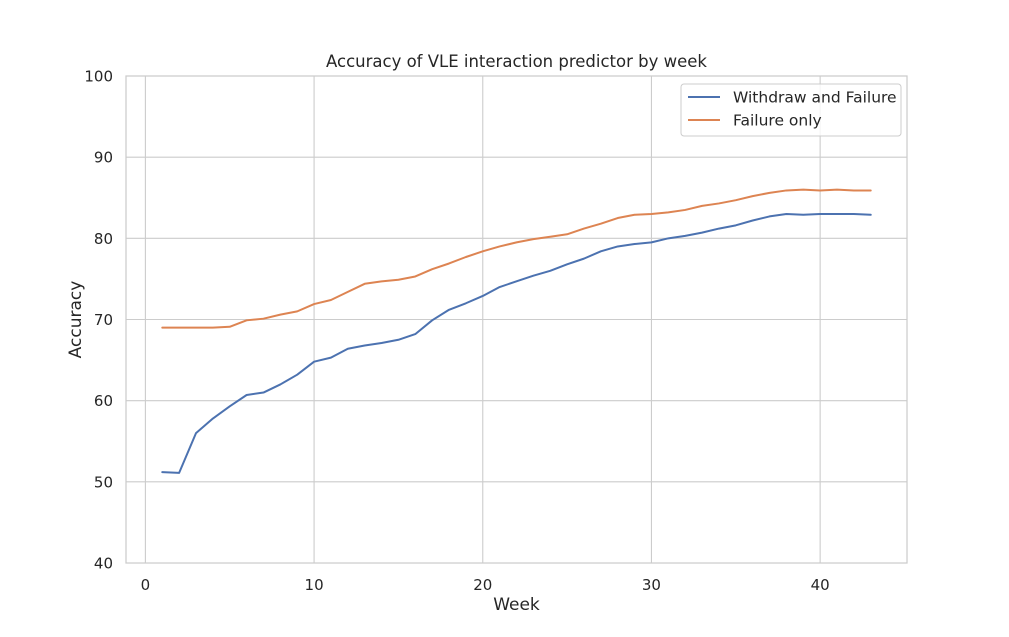 The height and width of the screenshot is (637, 1009). I want to click on legend-box, so click(791, 110).